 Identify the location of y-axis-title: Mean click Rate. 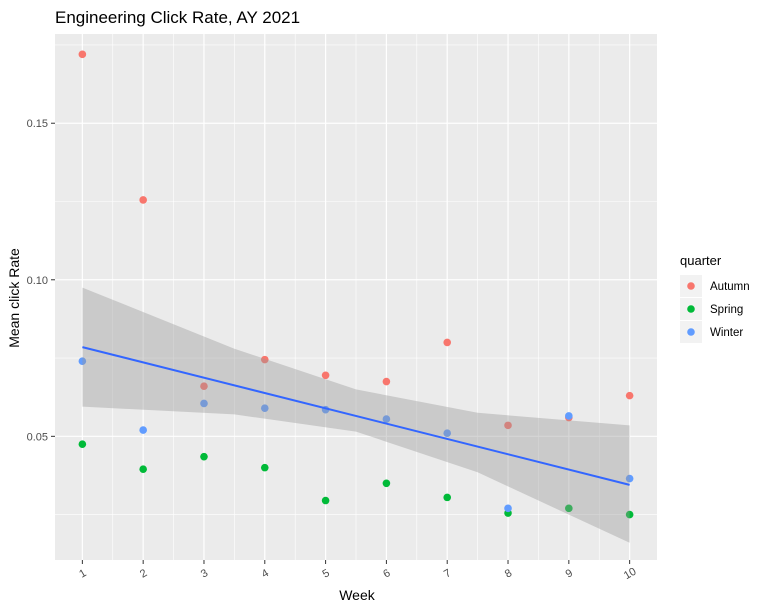
(14, 298).